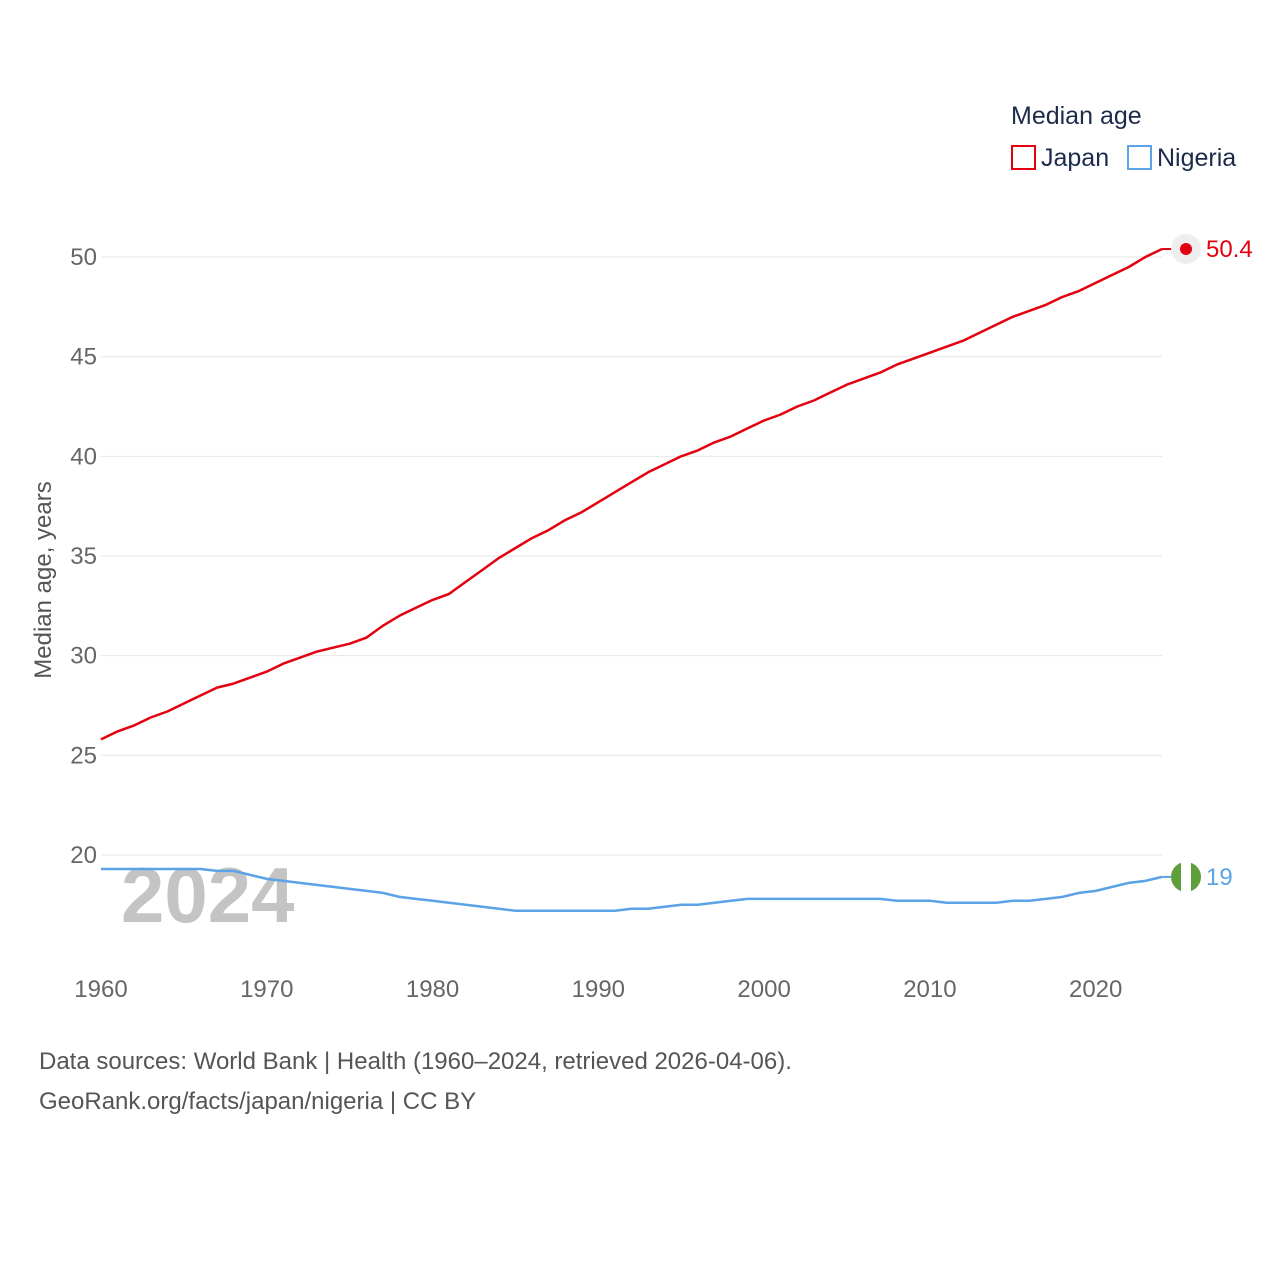 The height and width of the screenshot is (1280, 1280). What do you see at coordinates (83, 755) in the screenshot?
I see `y-tick-label-25: 25` at bounding box center [83, 755].